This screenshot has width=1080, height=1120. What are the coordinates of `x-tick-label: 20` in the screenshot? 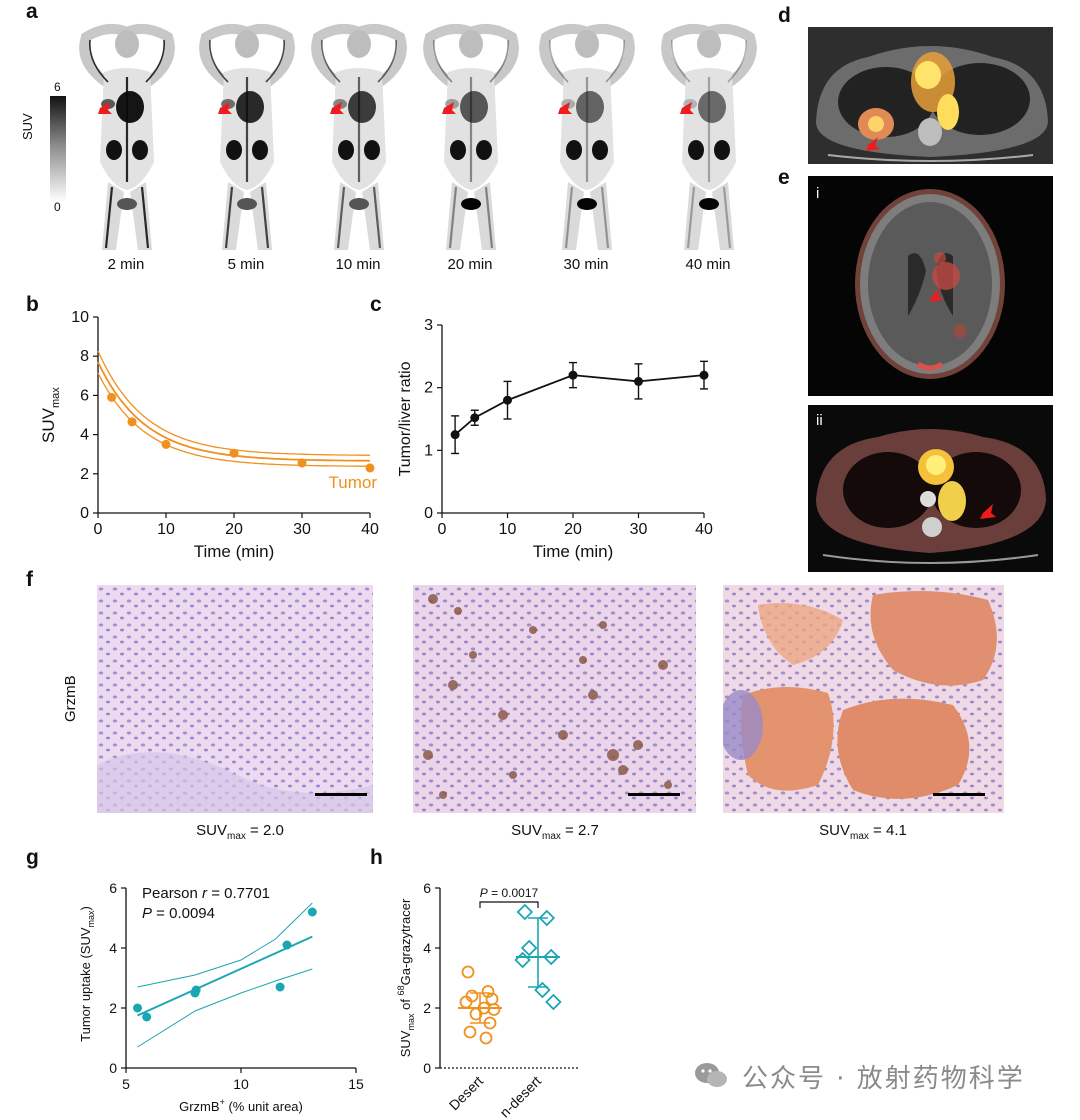 It's located at (234, 529).